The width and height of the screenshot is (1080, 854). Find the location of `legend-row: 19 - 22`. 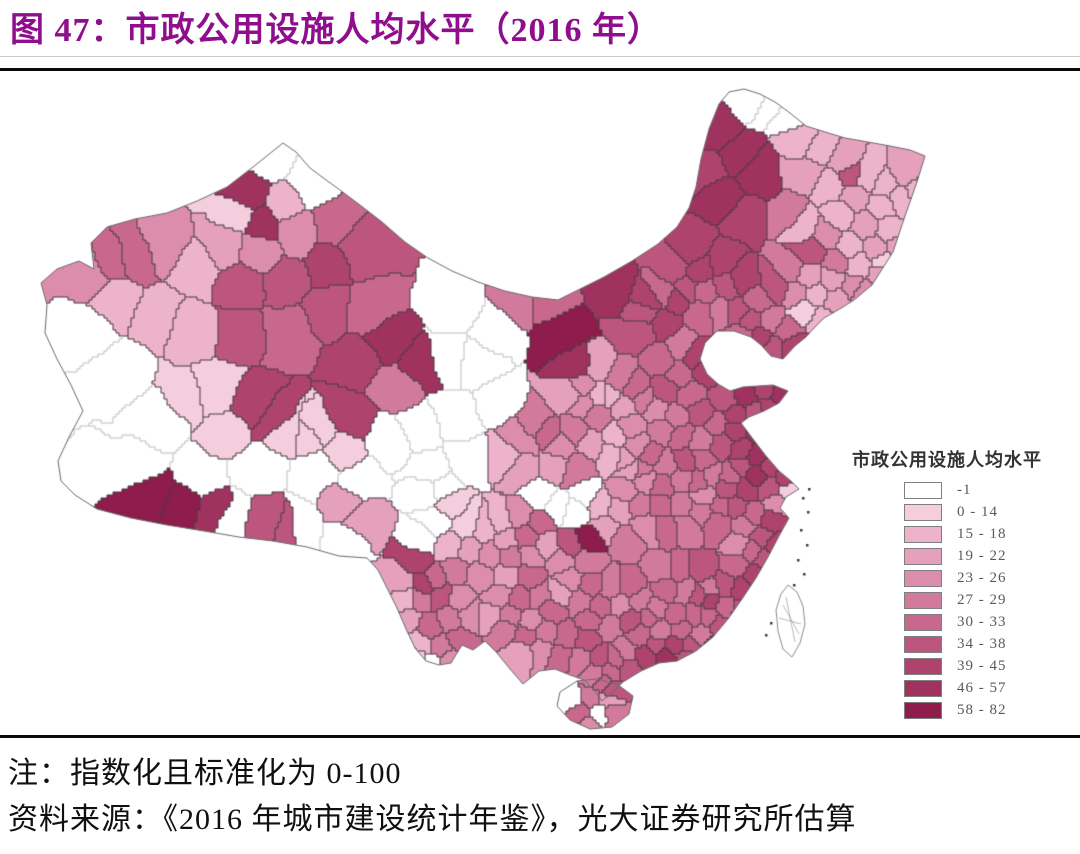

legend-row: 19 - 22 is located at coordinates (959, 556).